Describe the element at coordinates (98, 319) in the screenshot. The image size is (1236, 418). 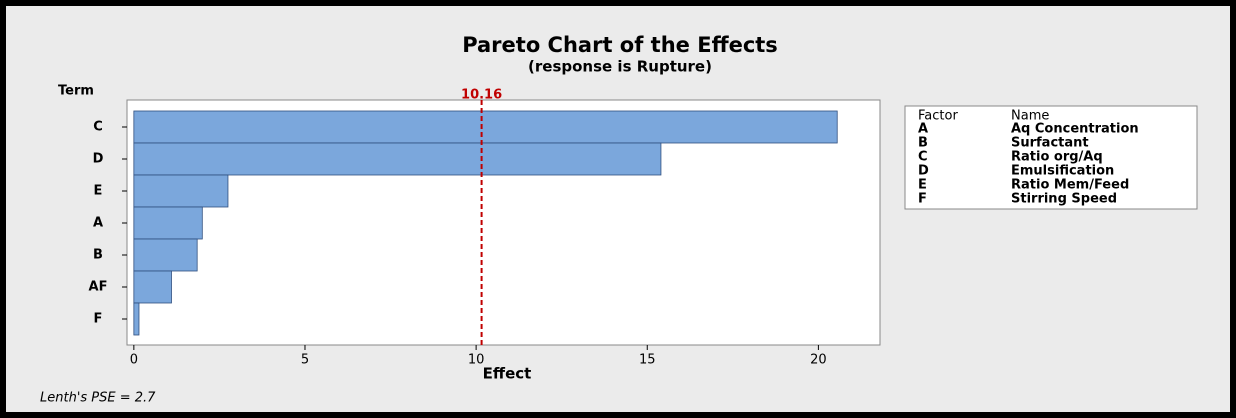
I see `y-tick-label: F` at that location.